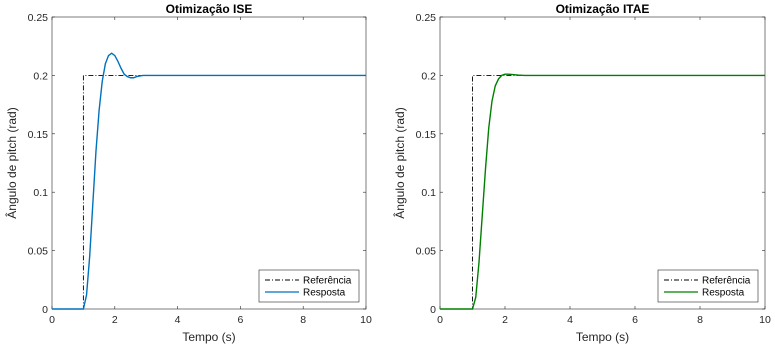 Image resolution: width=775 pixels, height=349 pixels. Describe the element at coordinates (209, 9) in the screenshot. I see `chart-title: Otimização ISE` at that location.